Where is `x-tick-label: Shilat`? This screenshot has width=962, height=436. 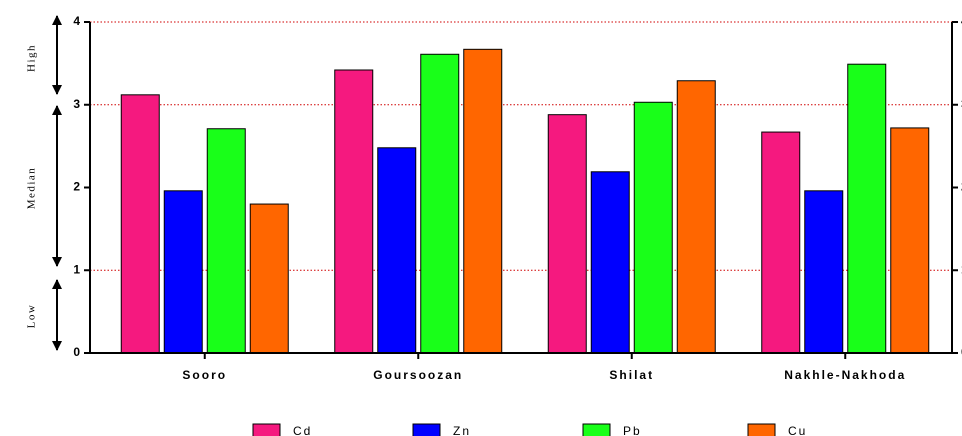
x-tick-label: Shilat is located at coordinates (631, 375).